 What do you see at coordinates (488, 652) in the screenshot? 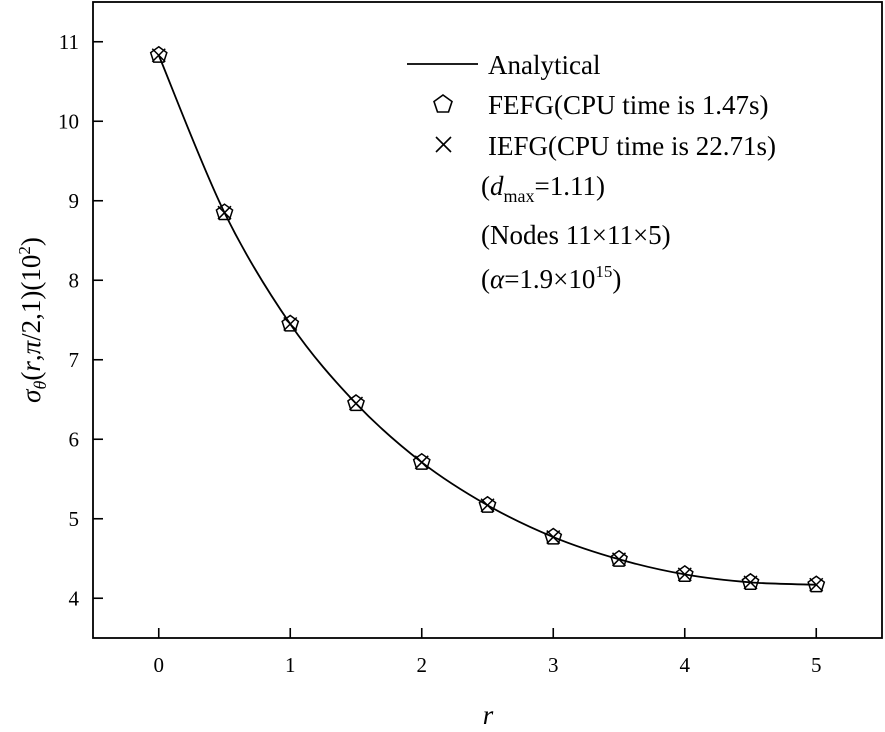
I see `x-axis-ticks: 0 1 2 3 4 5` at bounding box center [488, 652].